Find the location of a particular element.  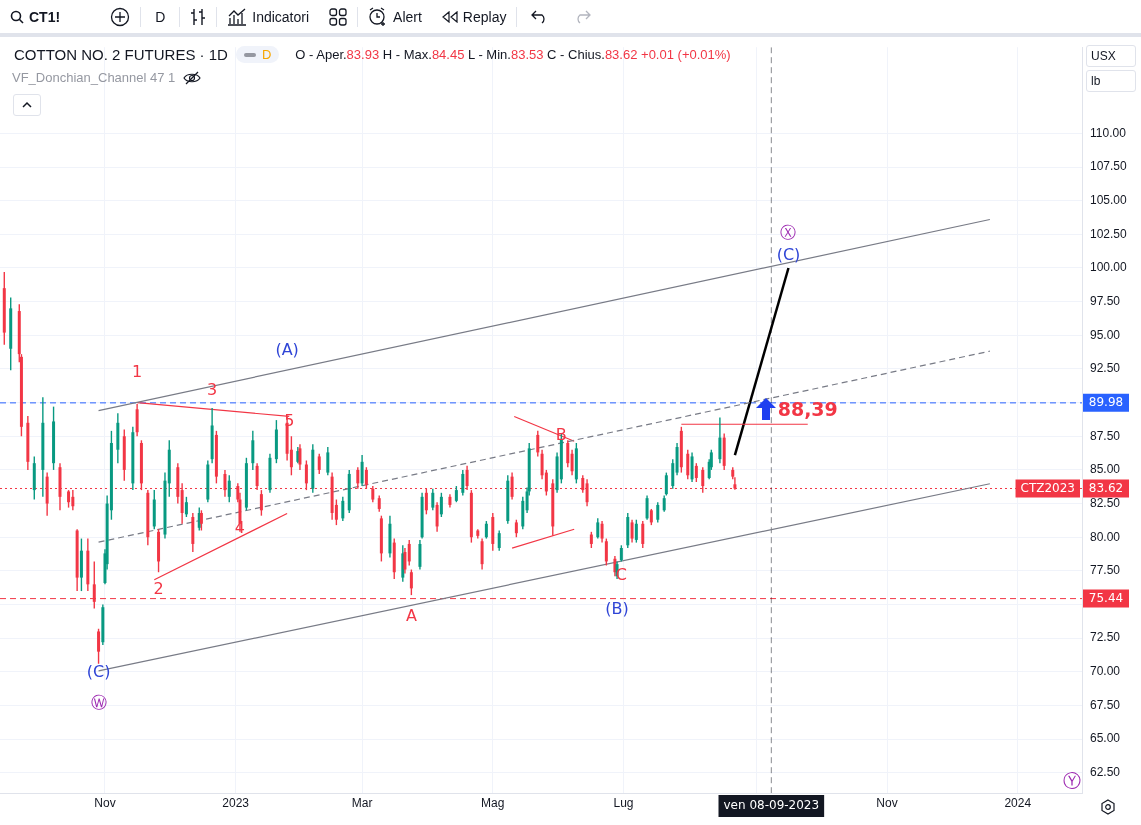

text: lb is located at coordinates (1096, 81).